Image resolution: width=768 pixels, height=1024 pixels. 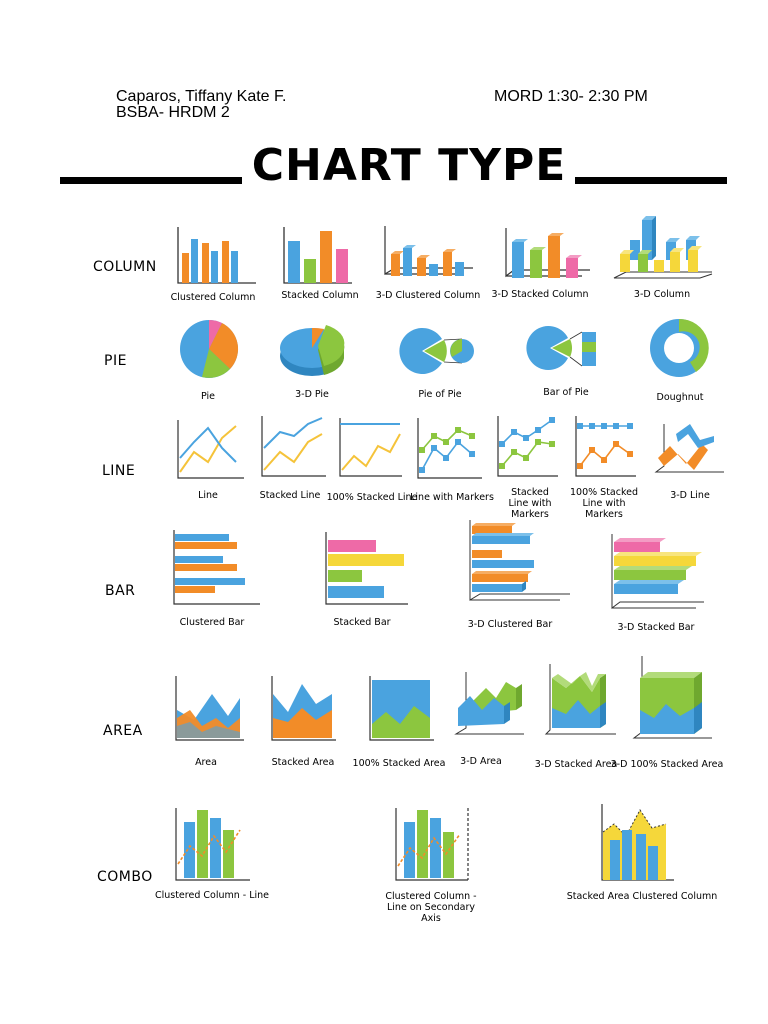 I want to click on caption-line-with-markers: Line with Markers, so click(x=452, y=497).